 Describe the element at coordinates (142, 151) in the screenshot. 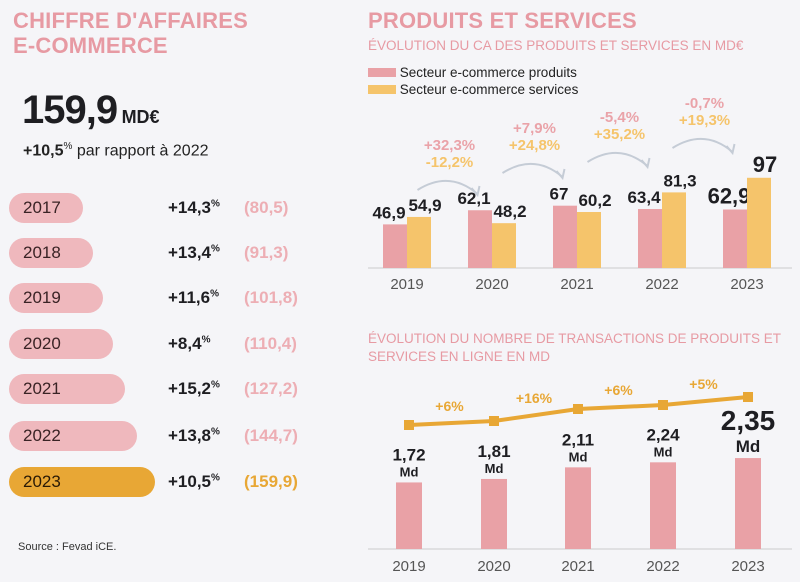

I see `growth-text: par rapport à 2022` at that location.